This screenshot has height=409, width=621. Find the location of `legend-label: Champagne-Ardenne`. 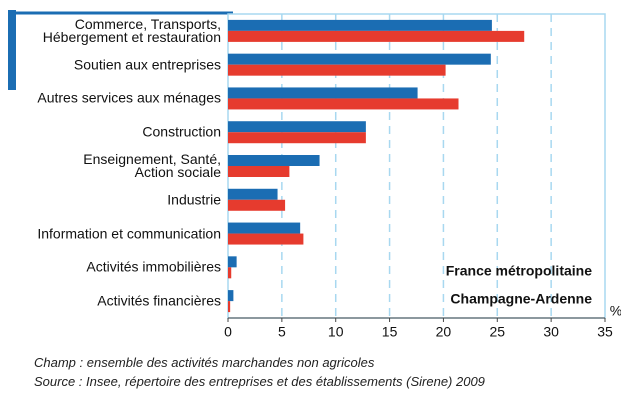

legend-label: Champagne-Ardenne is located at coordinates (521, 299).